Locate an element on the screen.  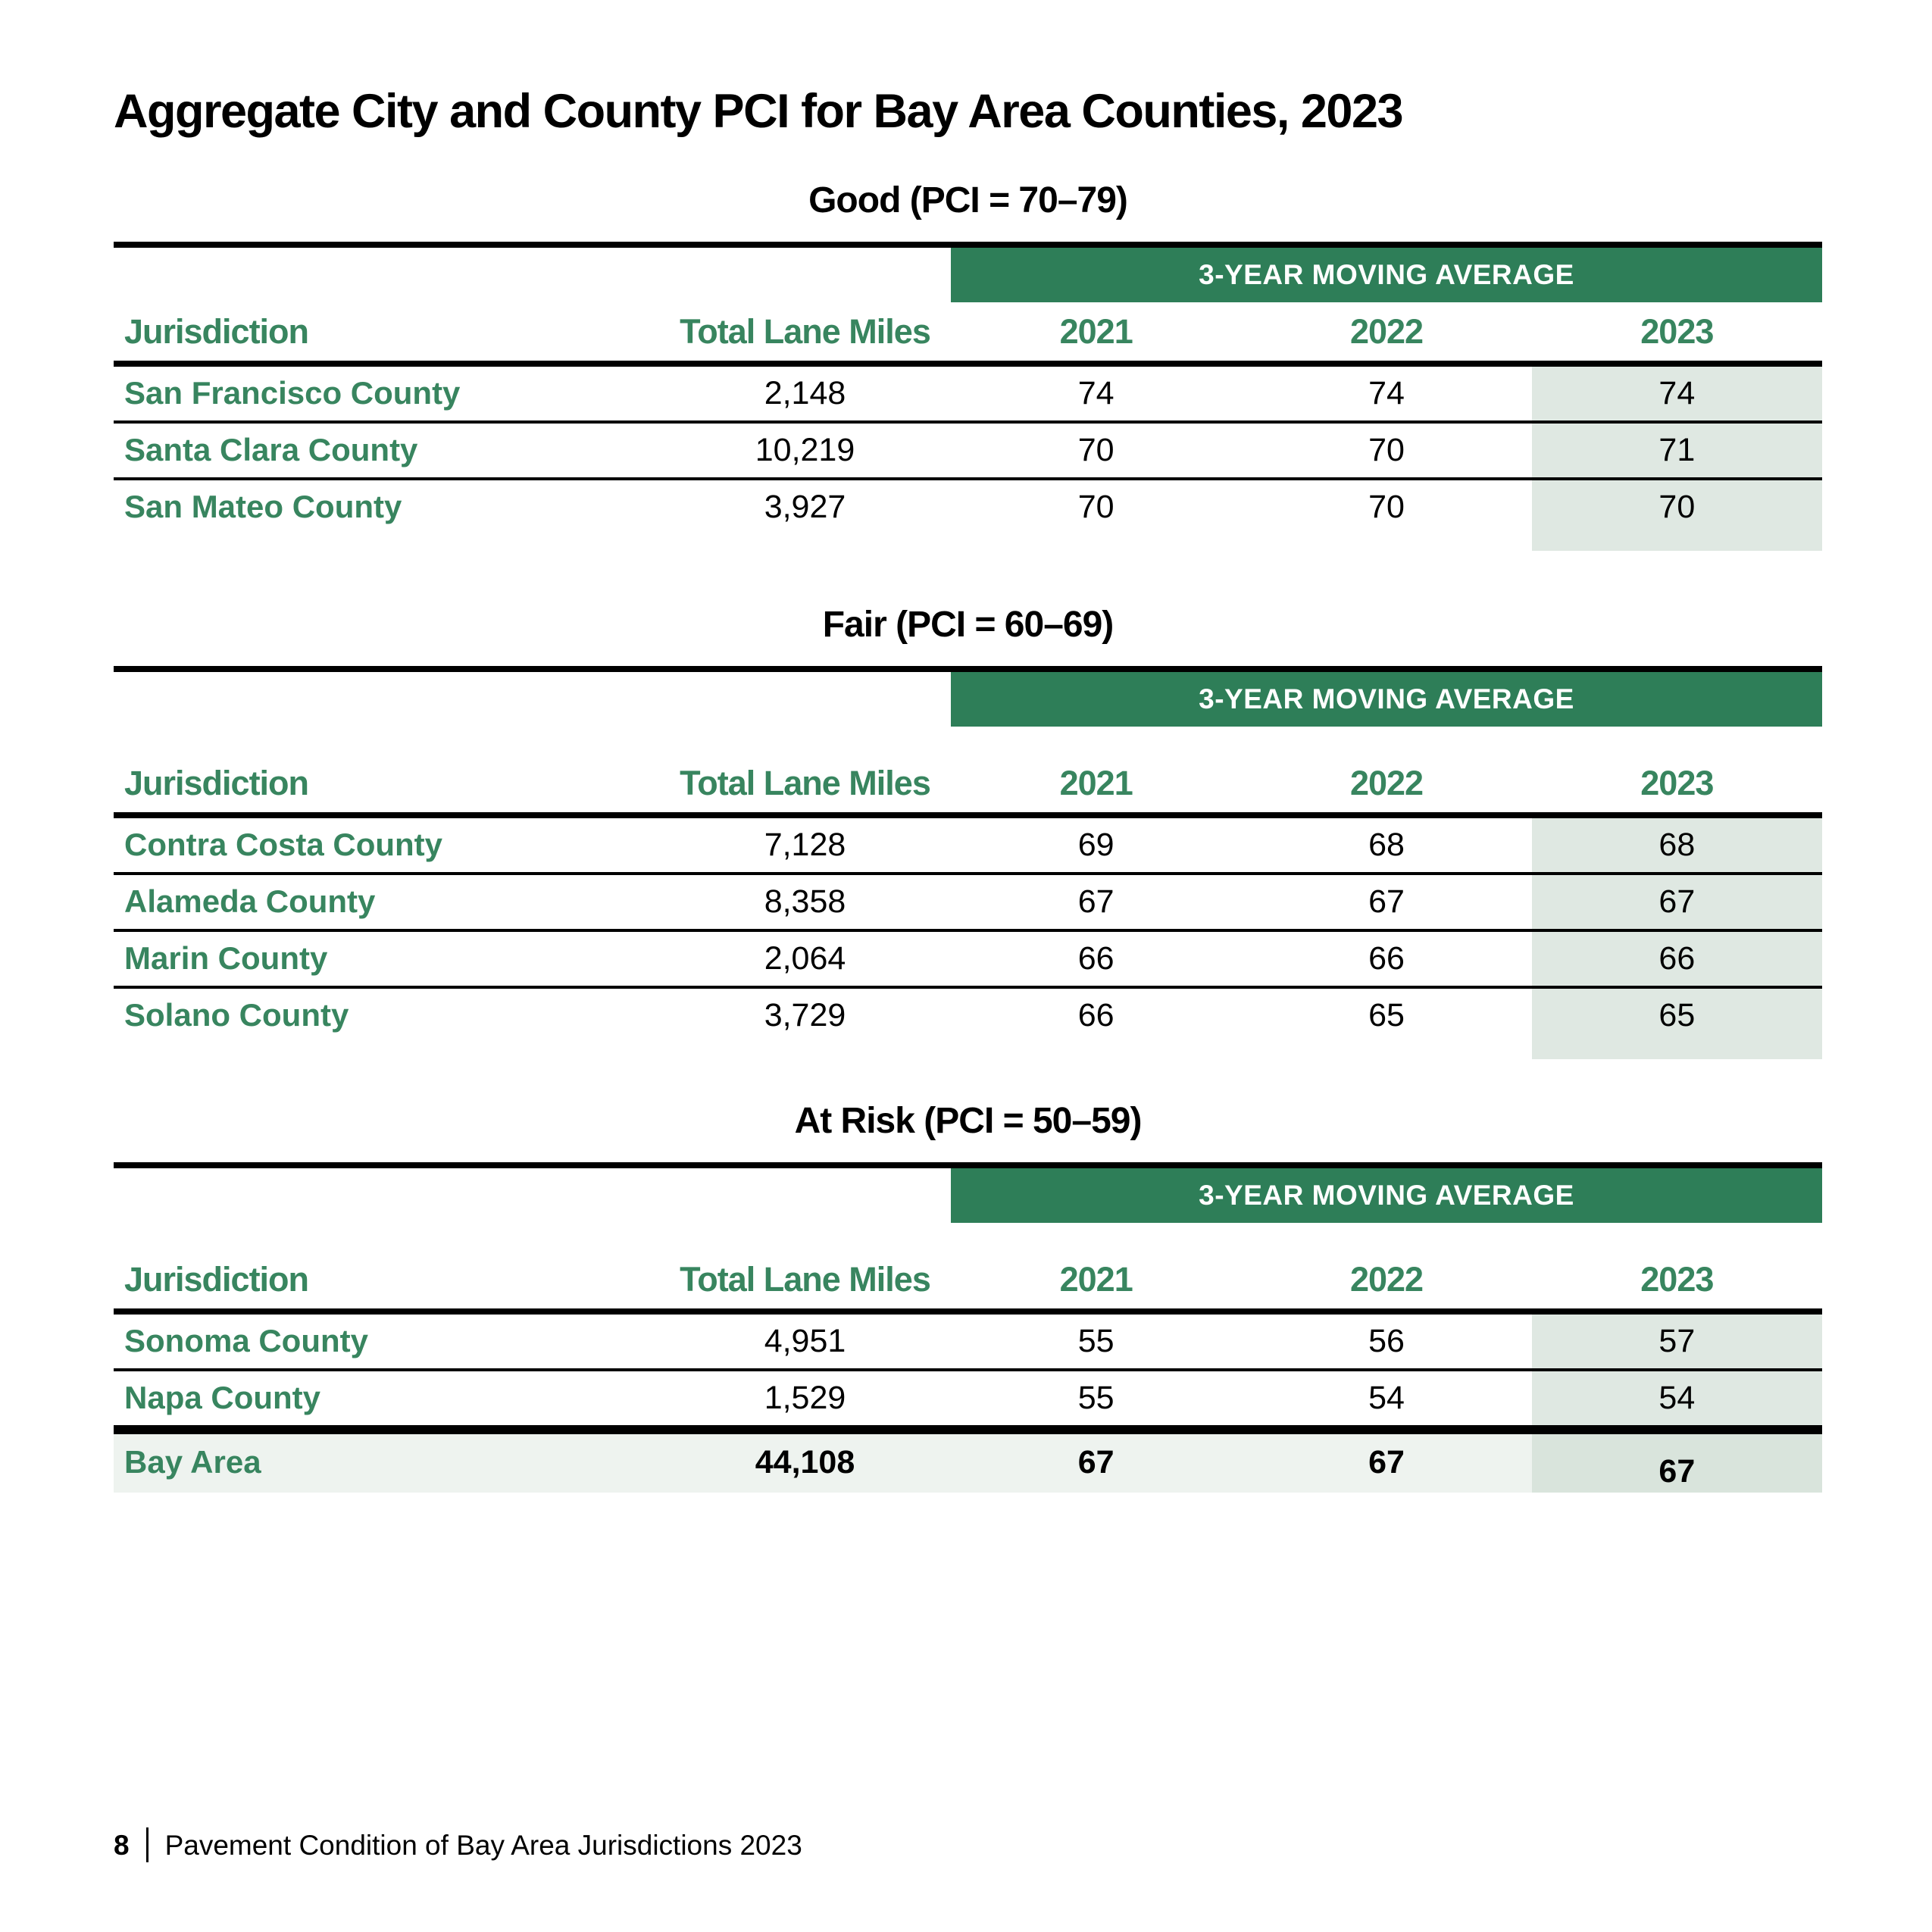
page-number: 8 is located at coordinates (122, 1845).